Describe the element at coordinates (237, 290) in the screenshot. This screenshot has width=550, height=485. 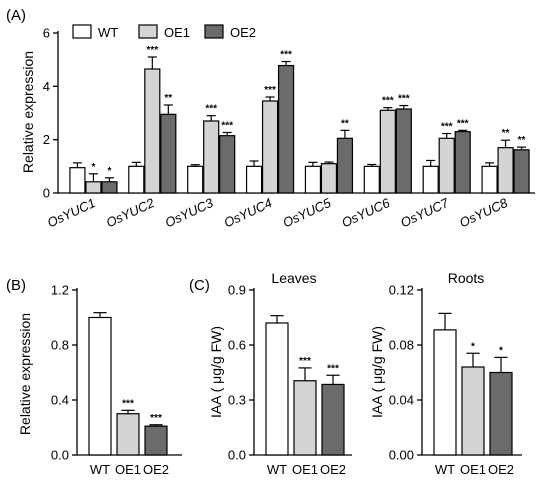
I see `panel-c-leaves-y-tick-label: 0.9` at that location.